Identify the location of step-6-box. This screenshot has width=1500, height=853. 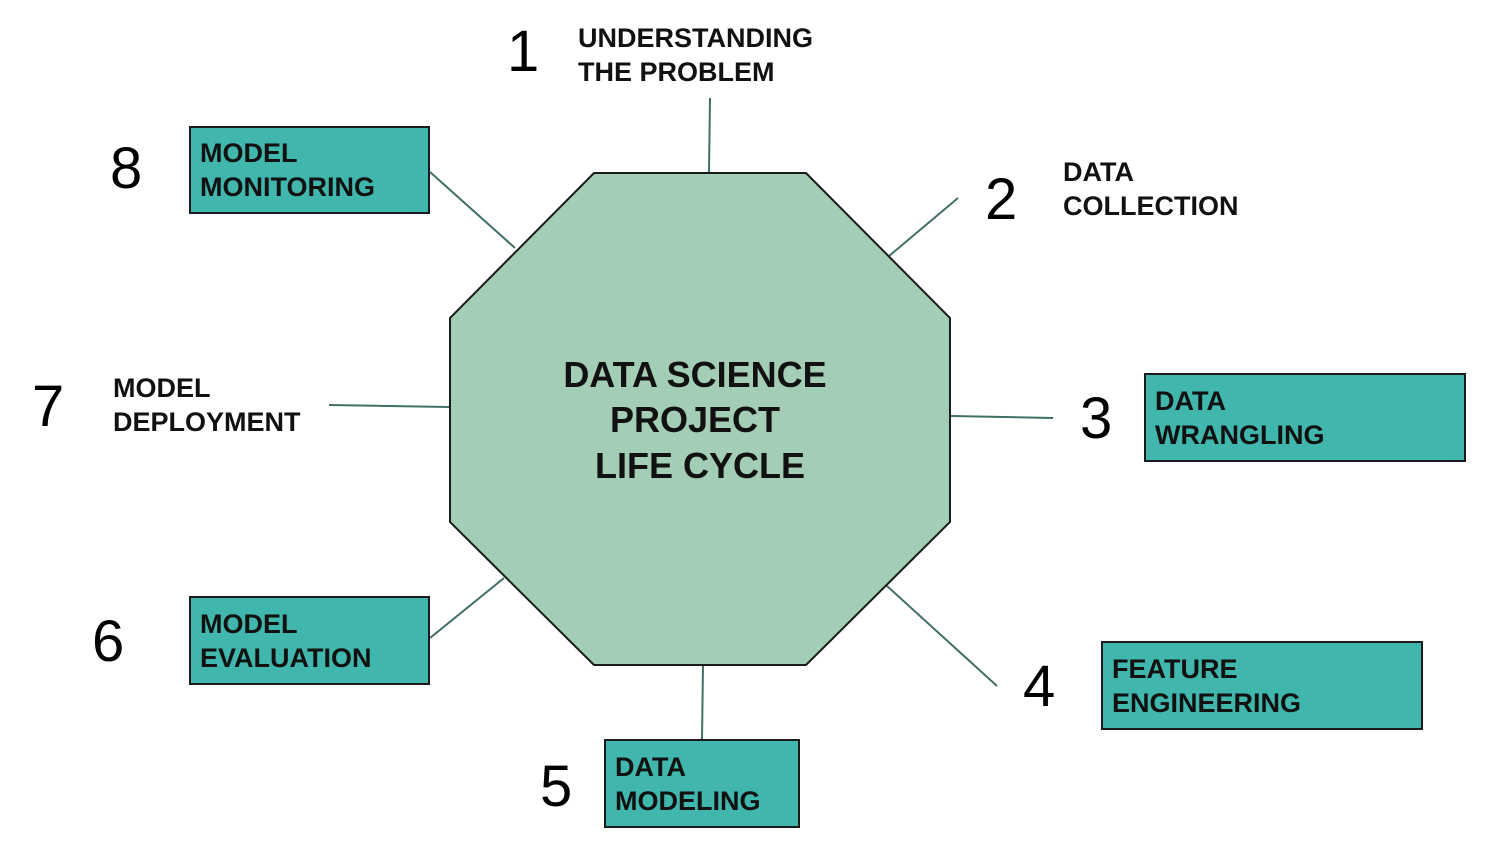
(309, 640).